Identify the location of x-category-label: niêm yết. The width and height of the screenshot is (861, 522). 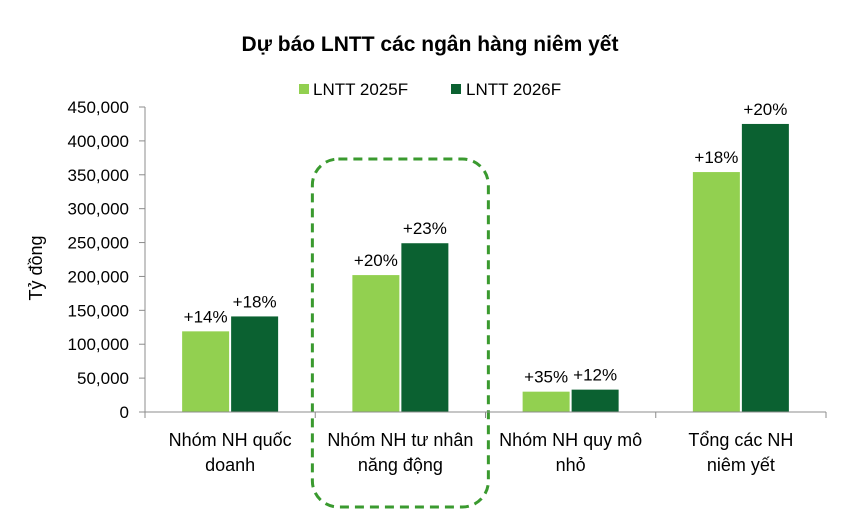
(741, 465).